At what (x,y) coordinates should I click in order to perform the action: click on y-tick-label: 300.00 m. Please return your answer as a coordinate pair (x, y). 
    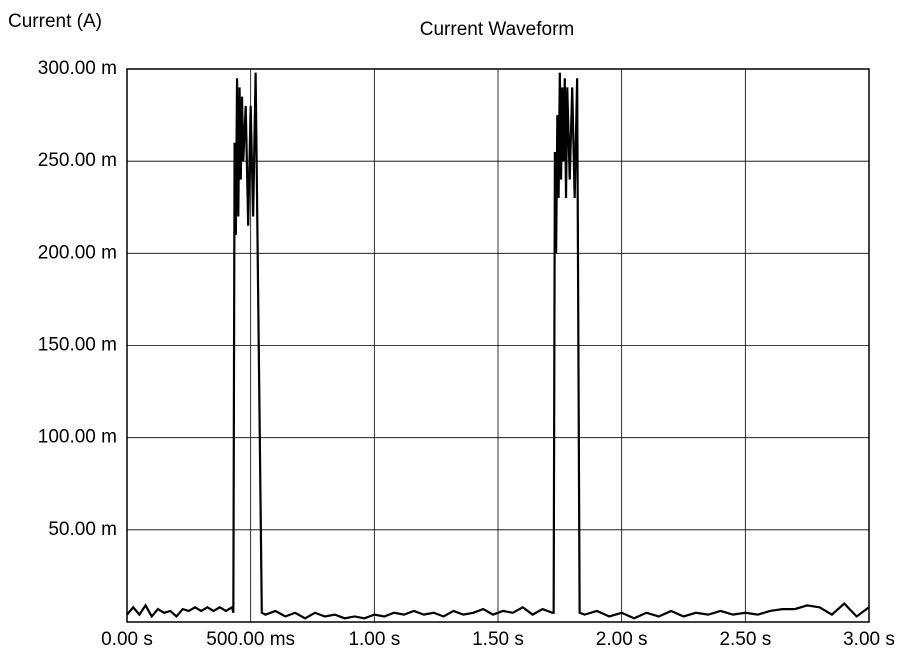
    Looking at the image, I should click on (77, 68).